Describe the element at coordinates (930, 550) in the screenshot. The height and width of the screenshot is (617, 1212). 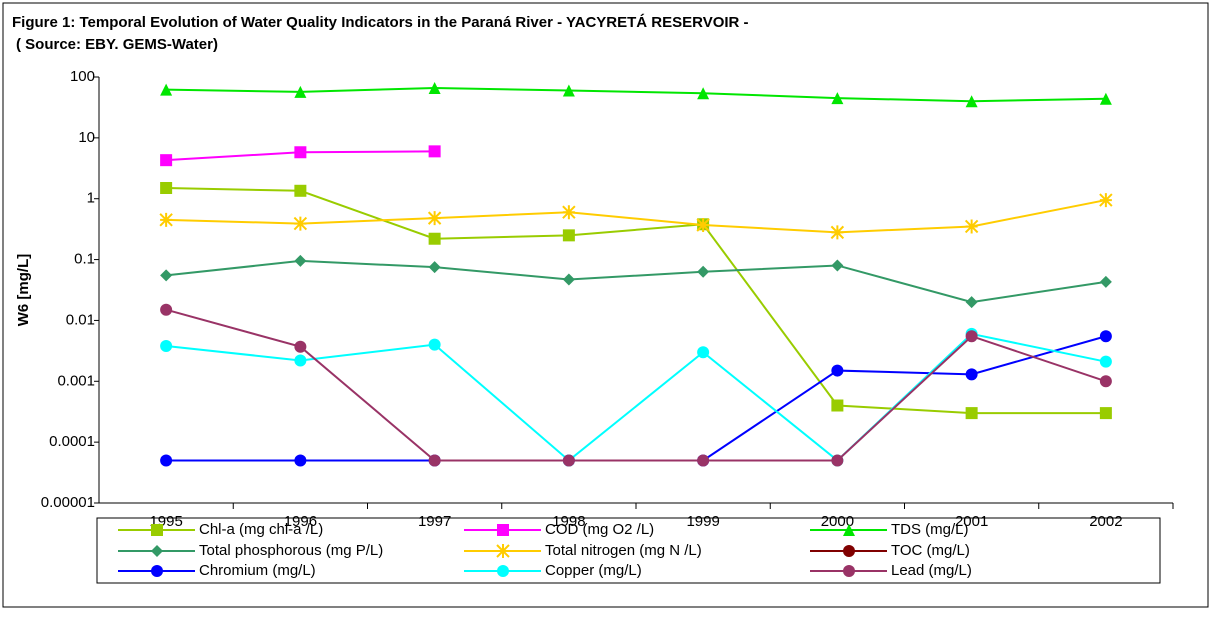
I see `legend-label: TOC (mg/L)` at that location.